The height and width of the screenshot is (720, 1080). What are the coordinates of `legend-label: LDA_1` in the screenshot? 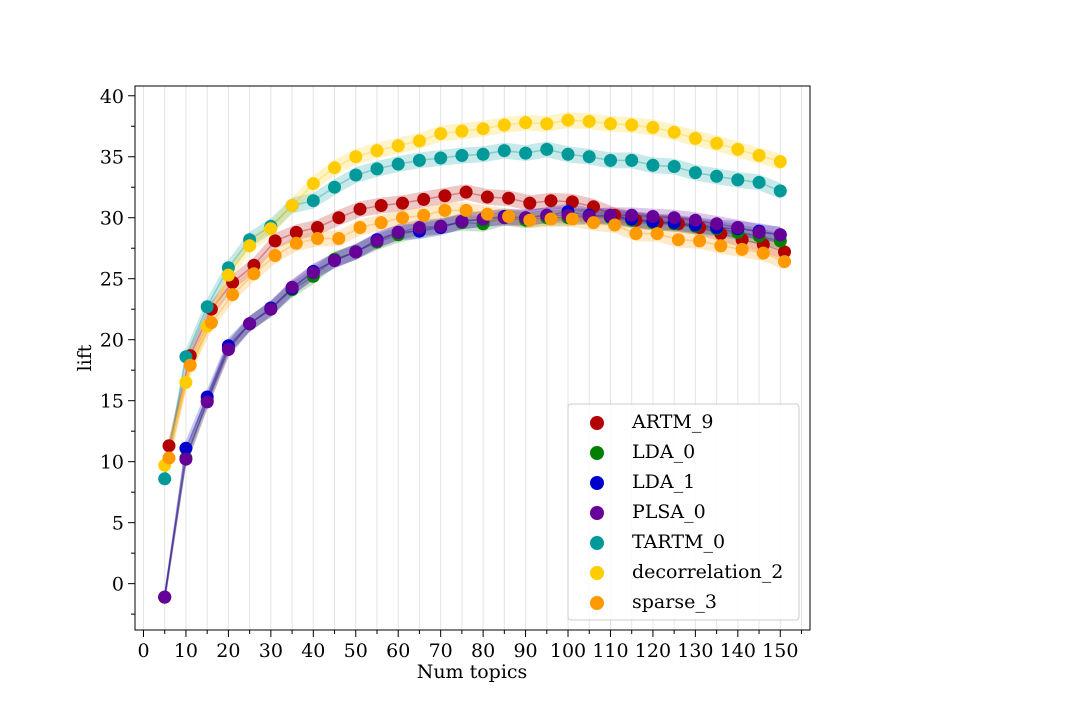 It's located at (663, 482).